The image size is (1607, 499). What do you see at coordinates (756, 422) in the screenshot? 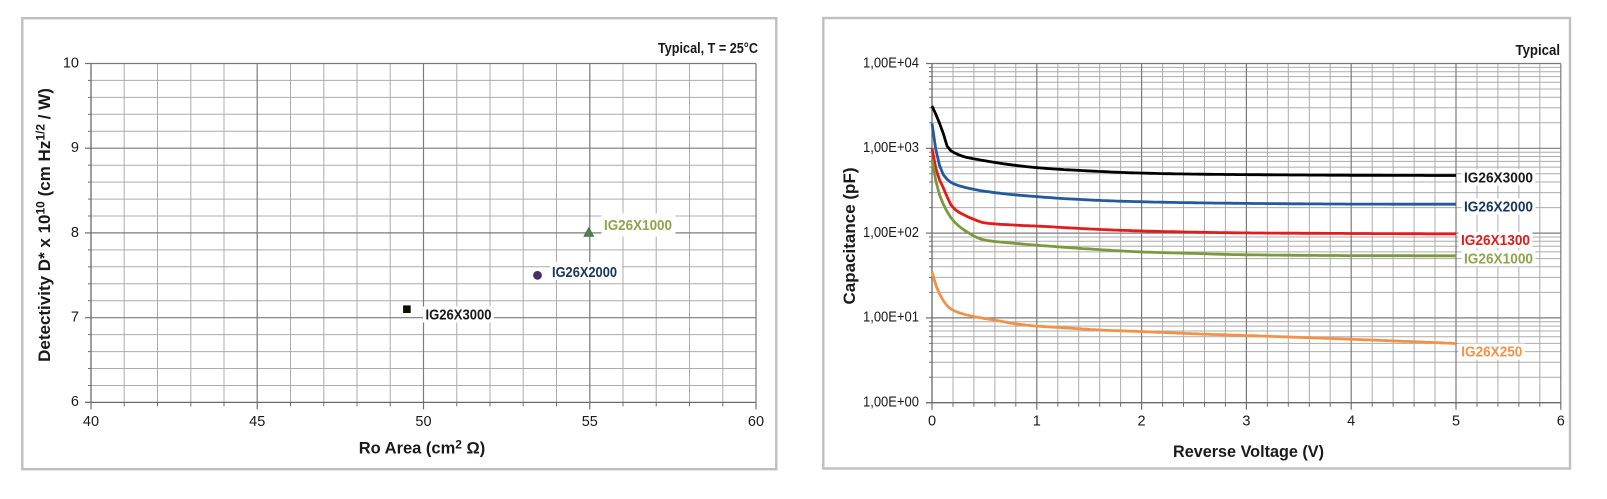
I see `svg-text: 60` at bounding box center [756, 422].